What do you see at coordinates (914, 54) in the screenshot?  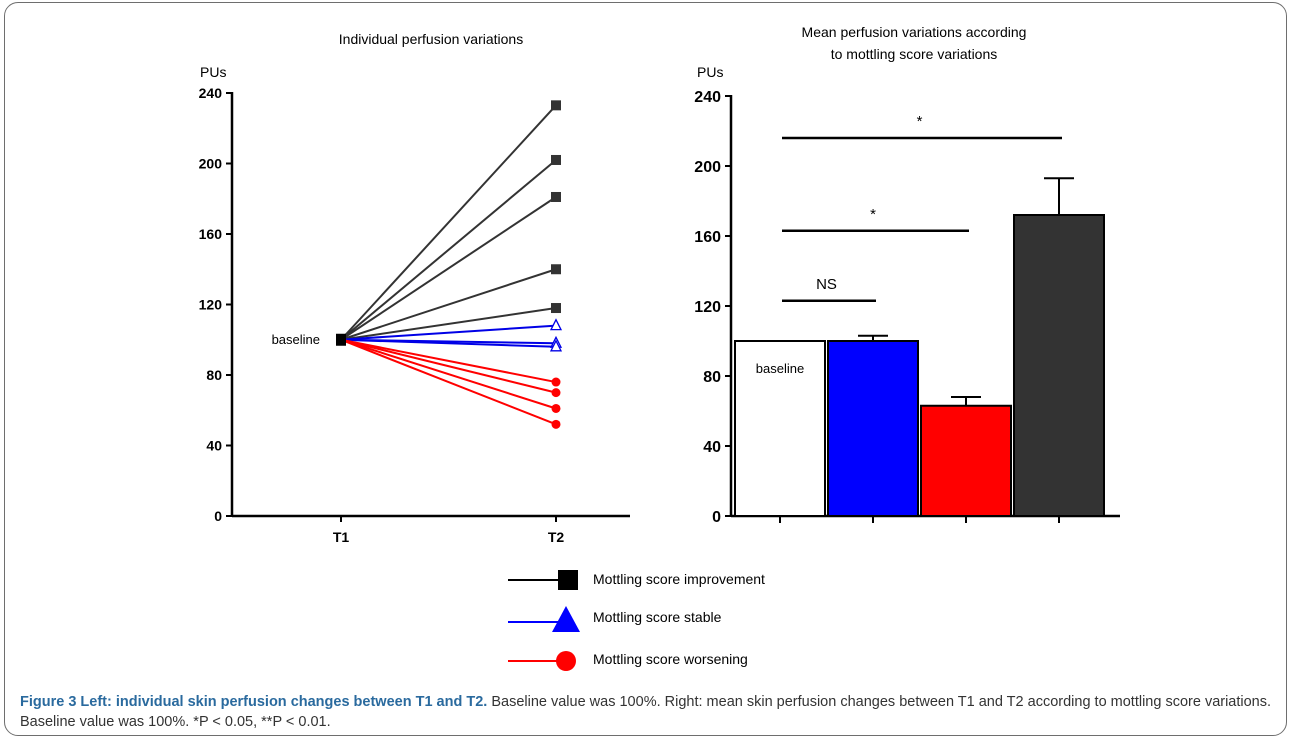 I see `right-chart-title-line-2: to mottling score variations` at bounding box center [914, 54].